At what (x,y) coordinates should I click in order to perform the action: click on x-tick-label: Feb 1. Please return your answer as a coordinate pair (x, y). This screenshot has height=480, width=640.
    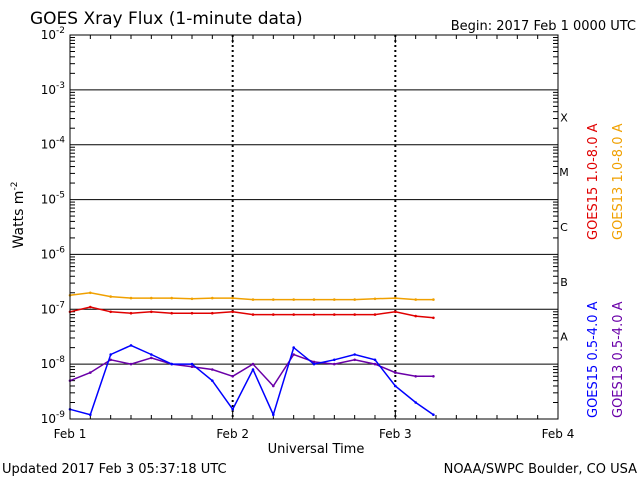
    Looking at the image, I should click on (70, 434).